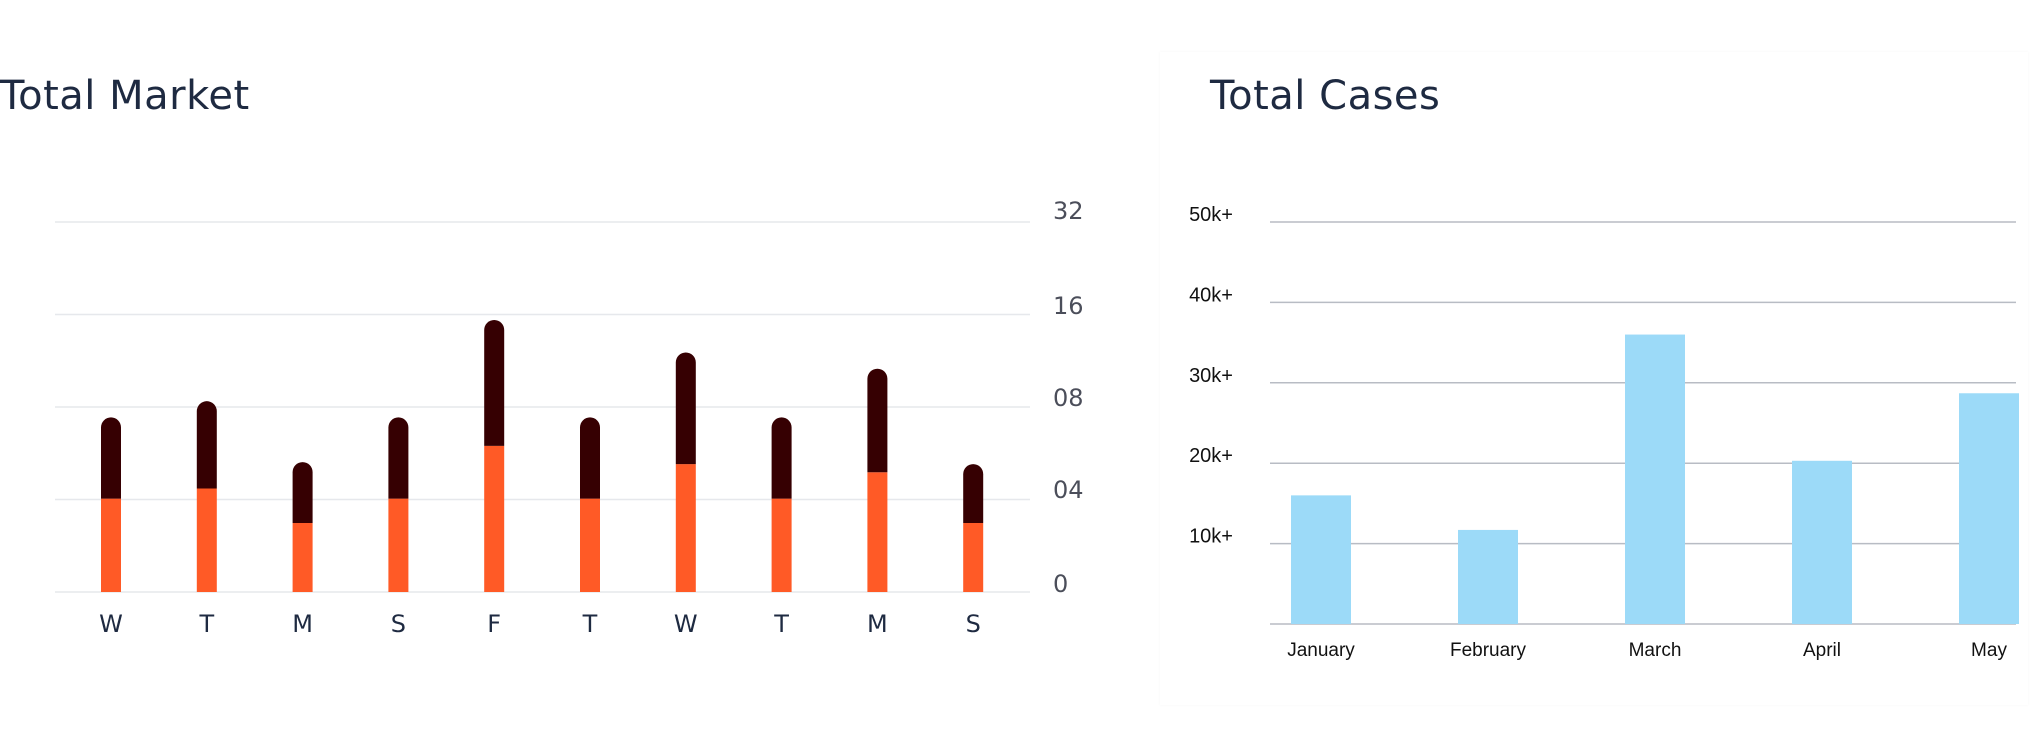 This screenshot has width=2041, height=749. What do you see at coordinates (1060, 584) in the screenshot?
I see `market-y-tick-label: 0` at bounding box center [1060, 584].